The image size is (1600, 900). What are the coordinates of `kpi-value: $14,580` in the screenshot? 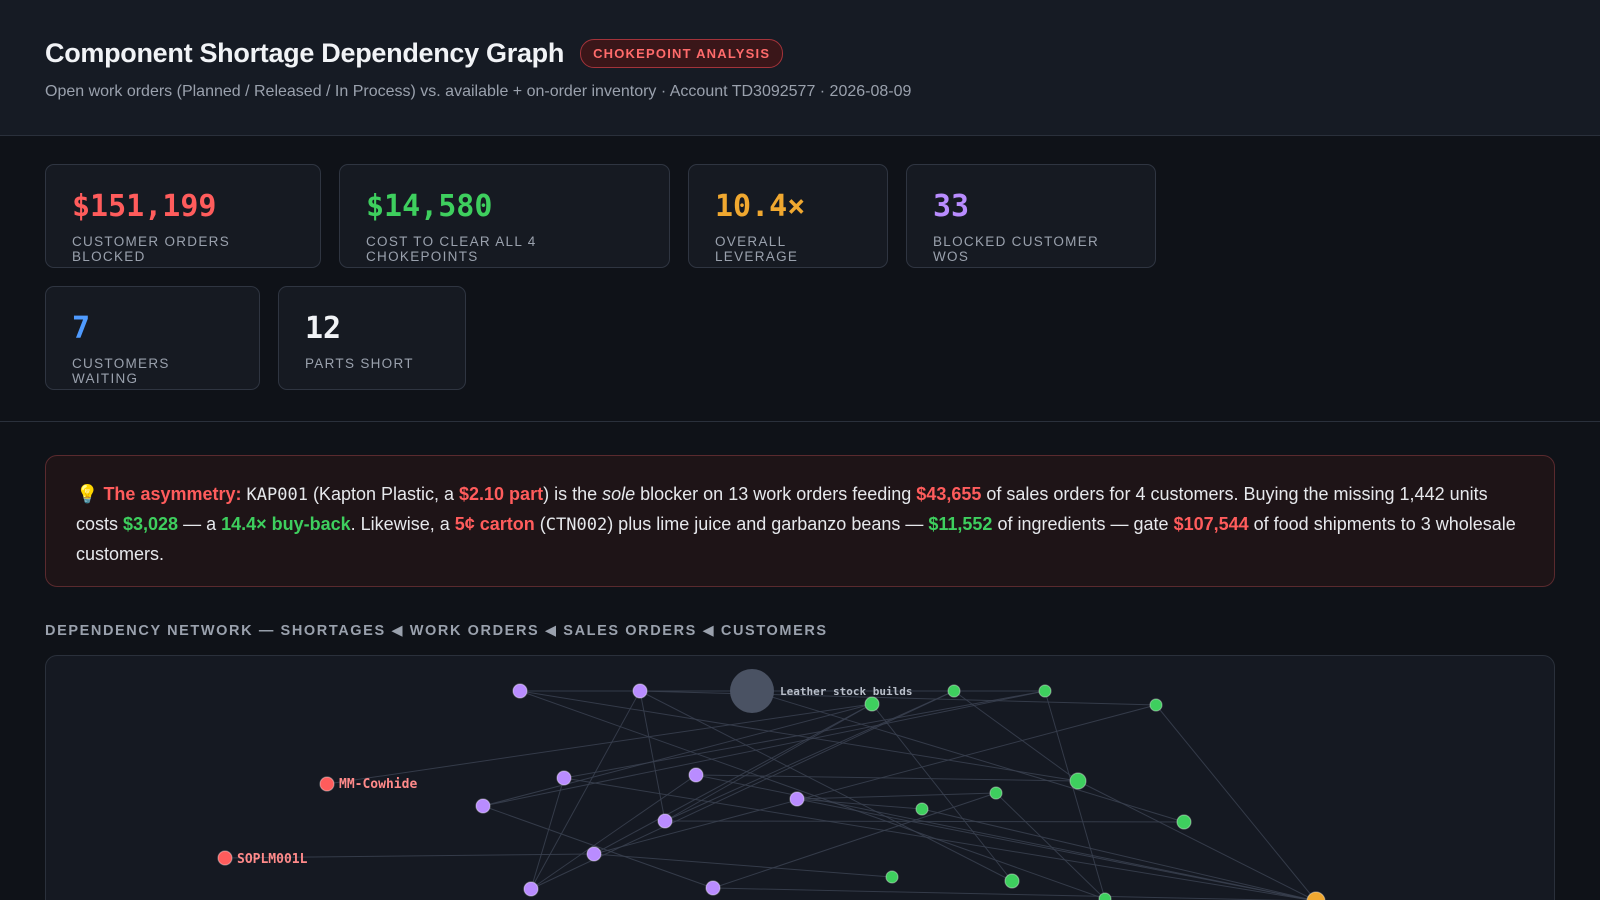 It's located at (429, 206).